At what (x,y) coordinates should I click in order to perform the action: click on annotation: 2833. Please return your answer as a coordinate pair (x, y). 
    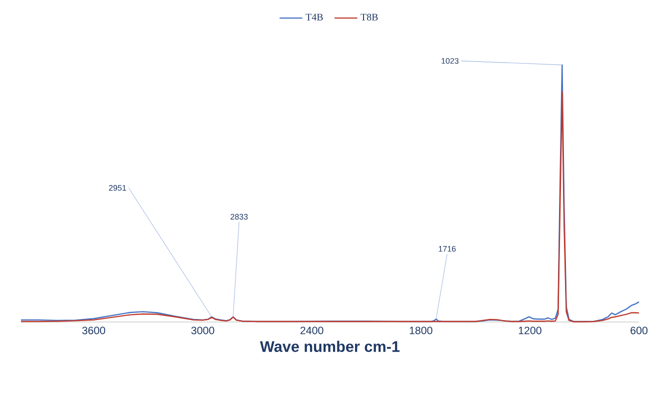
    Looking at the image, I should click on (239, 217).